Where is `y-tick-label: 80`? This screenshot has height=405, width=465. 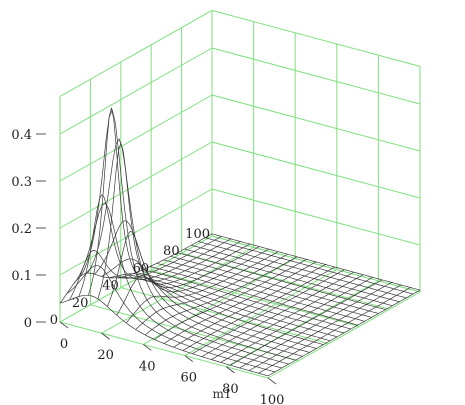
y-tick-label: 80 is located at coordinates (171, 251).